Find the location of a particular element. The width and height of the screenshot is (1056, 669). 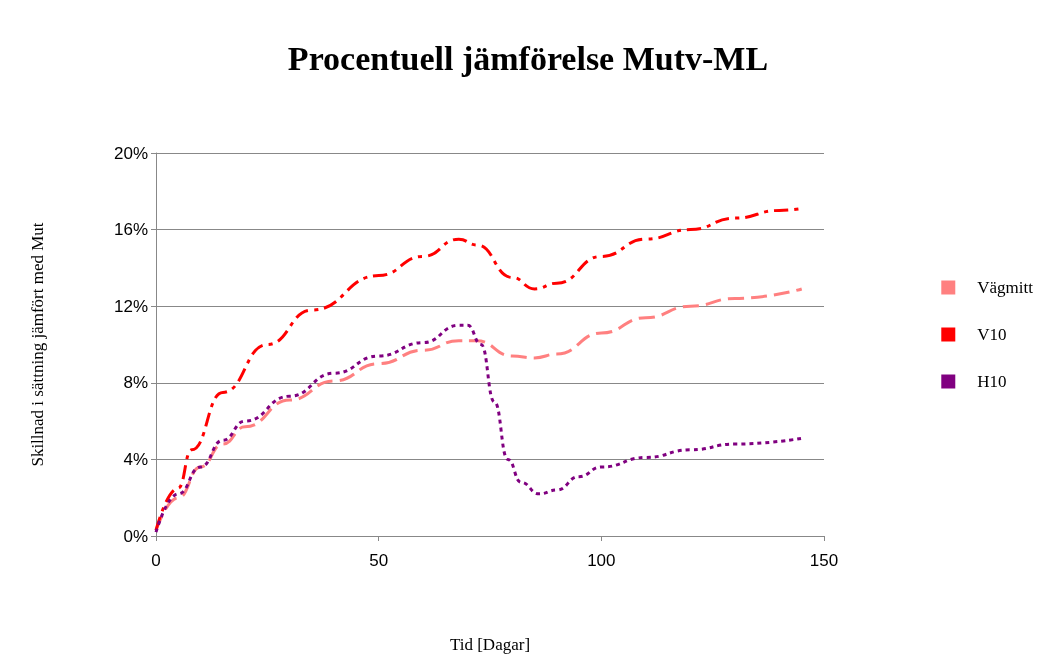

y-axis-title: Skillnad i sättning jämfört med Mut is located at coordinates (37, 344).